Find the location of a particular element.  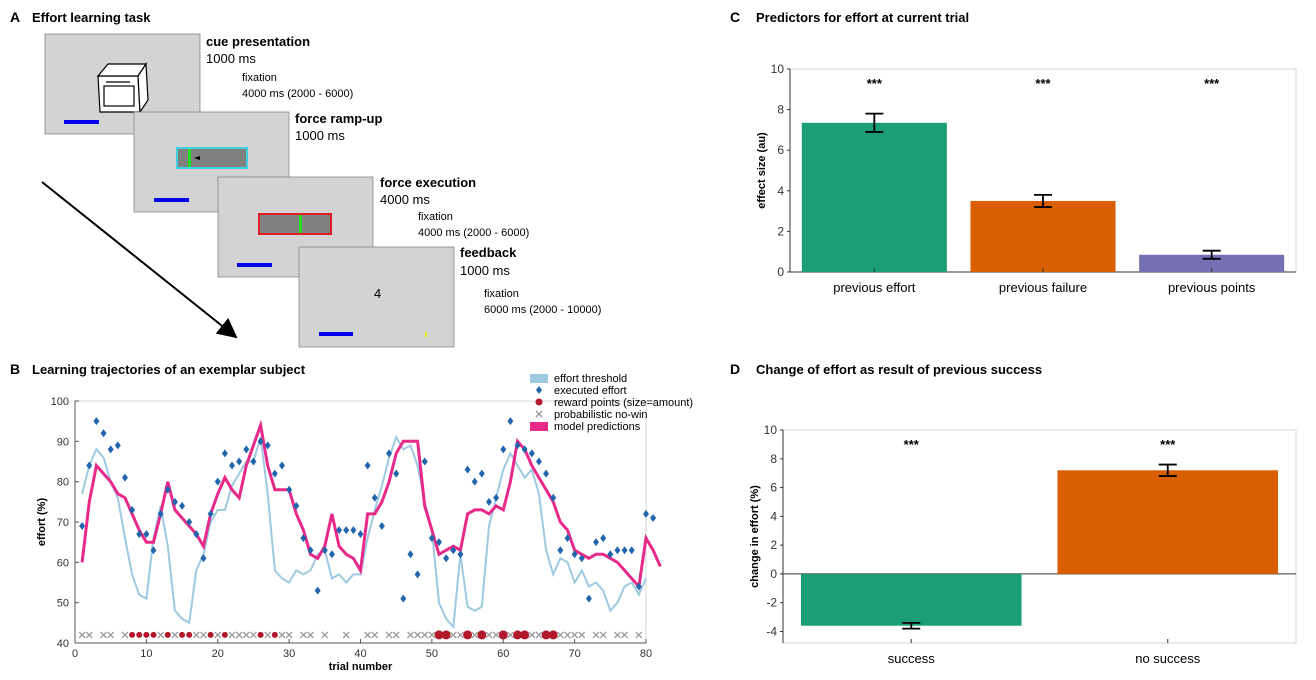

legend-threshold-swatch is located at coordinates (539, 378).